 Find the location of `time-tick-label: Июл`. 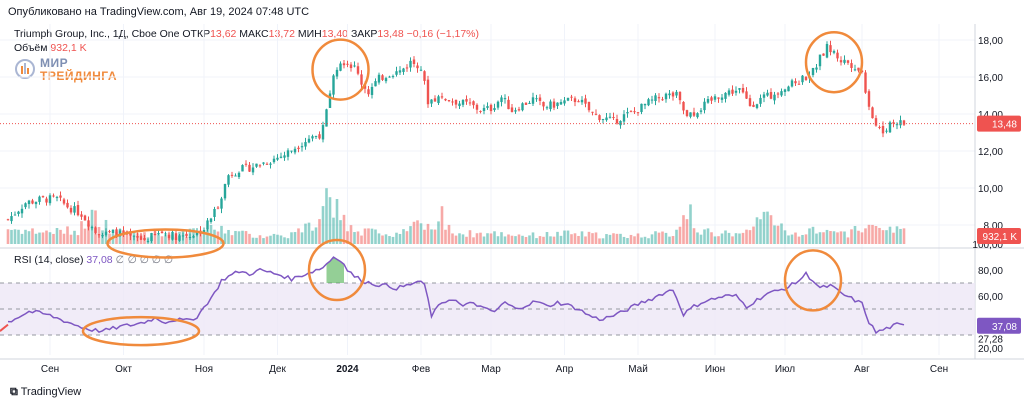

time-tick-label: Июл is located at coordinates (785, 369).